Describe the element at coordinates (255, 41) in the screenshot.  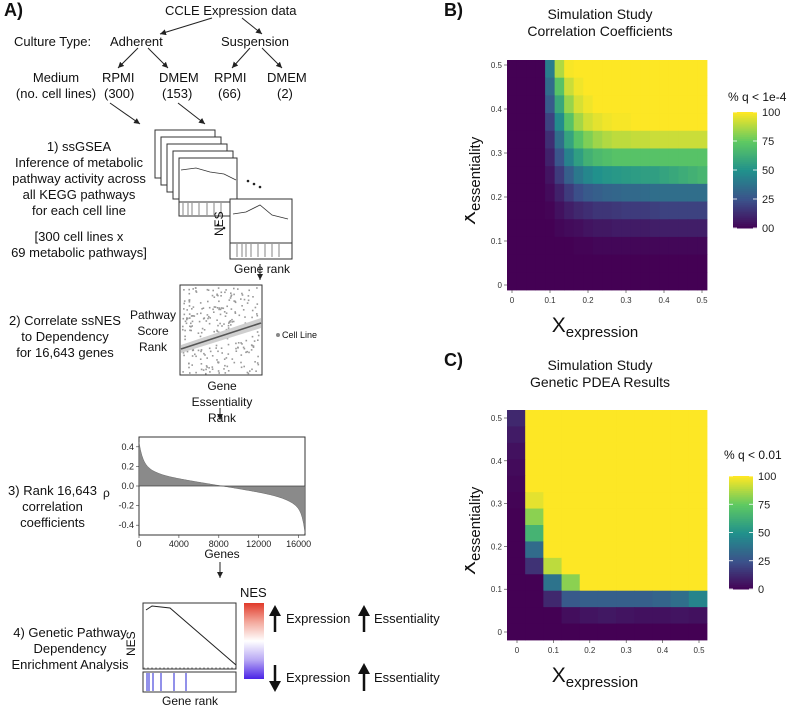
I see `suspension-label: Suspension` at that location.